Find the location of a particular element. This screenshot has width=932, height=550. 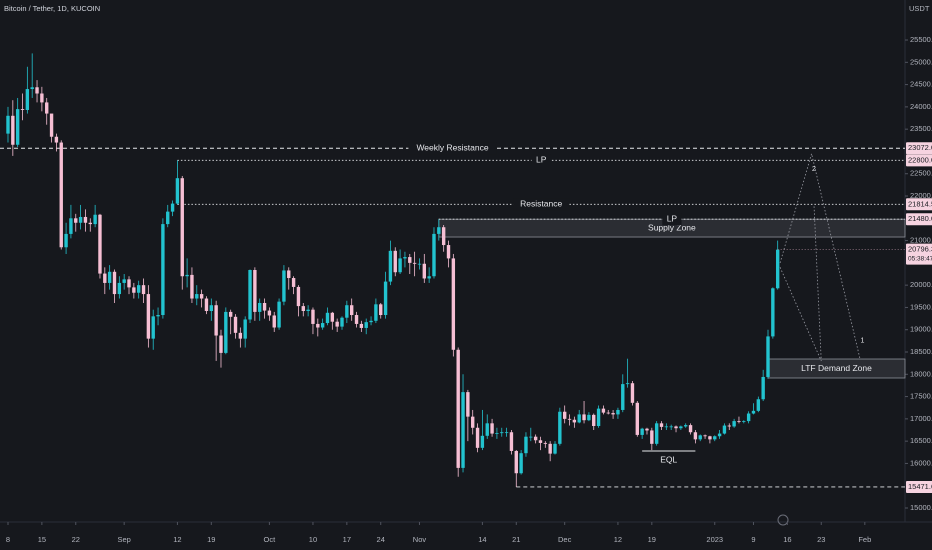

zone-label: LTF Demand Zone is located at coordinates (836, 368).